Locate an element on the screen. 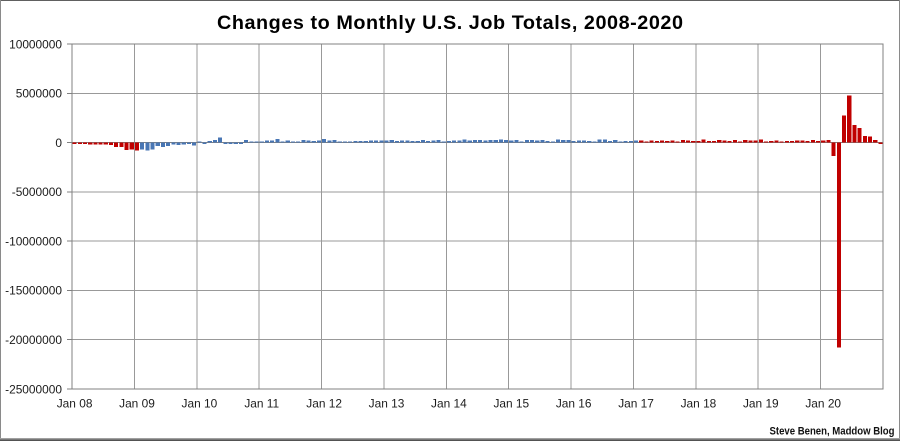 The width and height of the screenshot is (900, 441). svg-text: -25000000 is located at coordinates (33, 389).